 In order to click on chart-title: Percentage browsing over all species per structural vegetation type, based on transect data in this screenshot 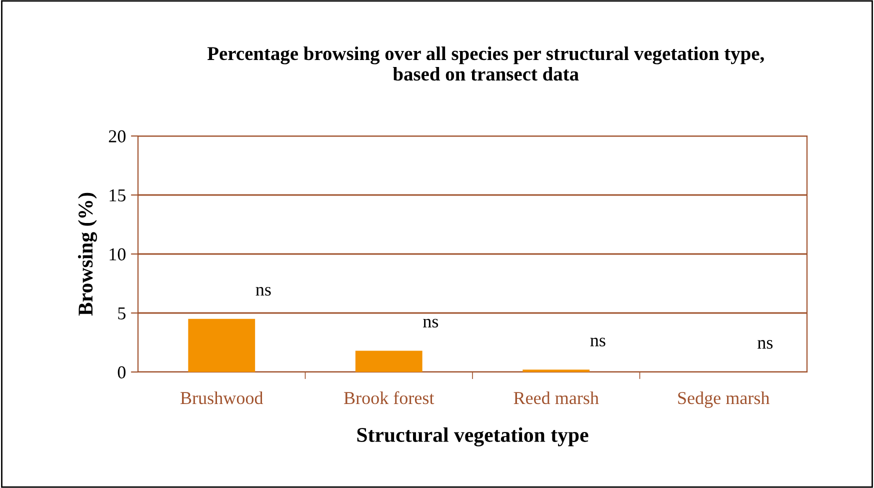, I will do `click(485, 63)`.